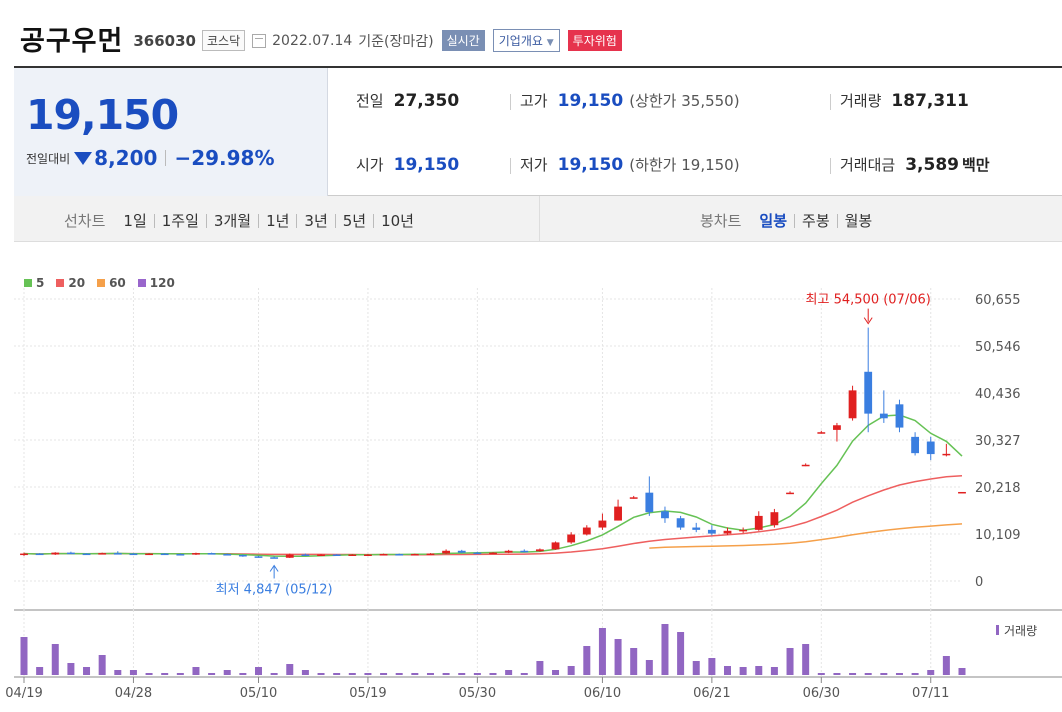 Image resolution: width=1062 pixels, height=712 pixels. I want to click on x-tick-label: 06/10, so click(602, 693).